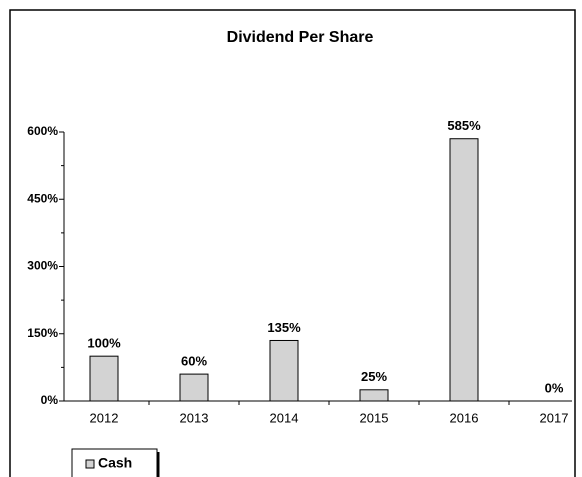  Describe the element at coordinates (194, 417) in the screenshot. I see `x-tick-label: 2013` at that location.